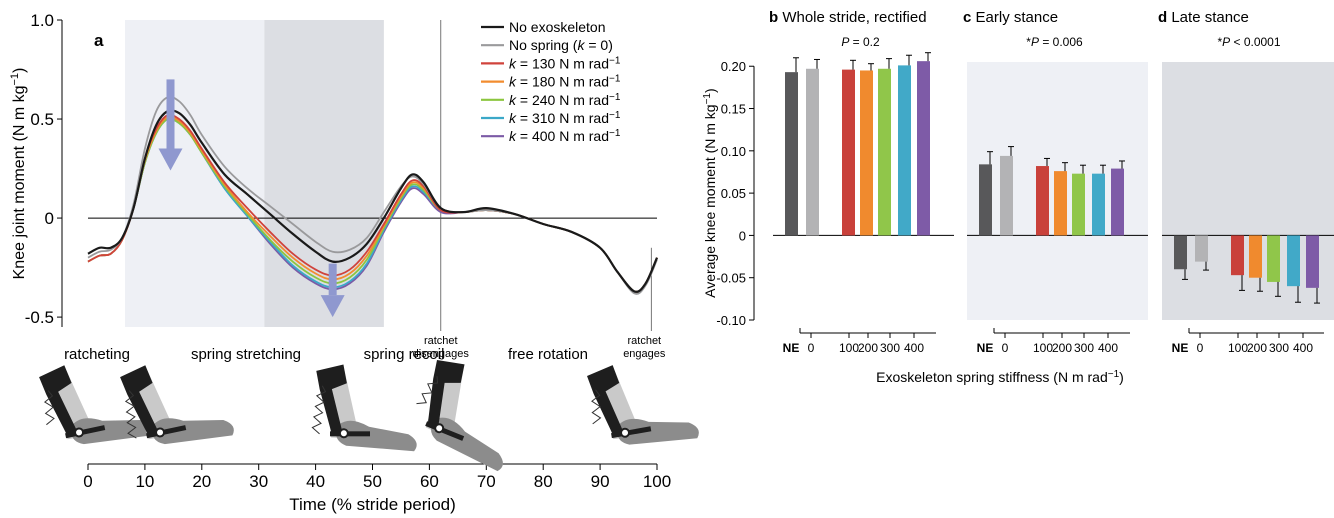 The image size is (1334, 518). Describe the element at coordinates (441, 354) in the screenshot. I see `ratchet-label: disengages` at that location.